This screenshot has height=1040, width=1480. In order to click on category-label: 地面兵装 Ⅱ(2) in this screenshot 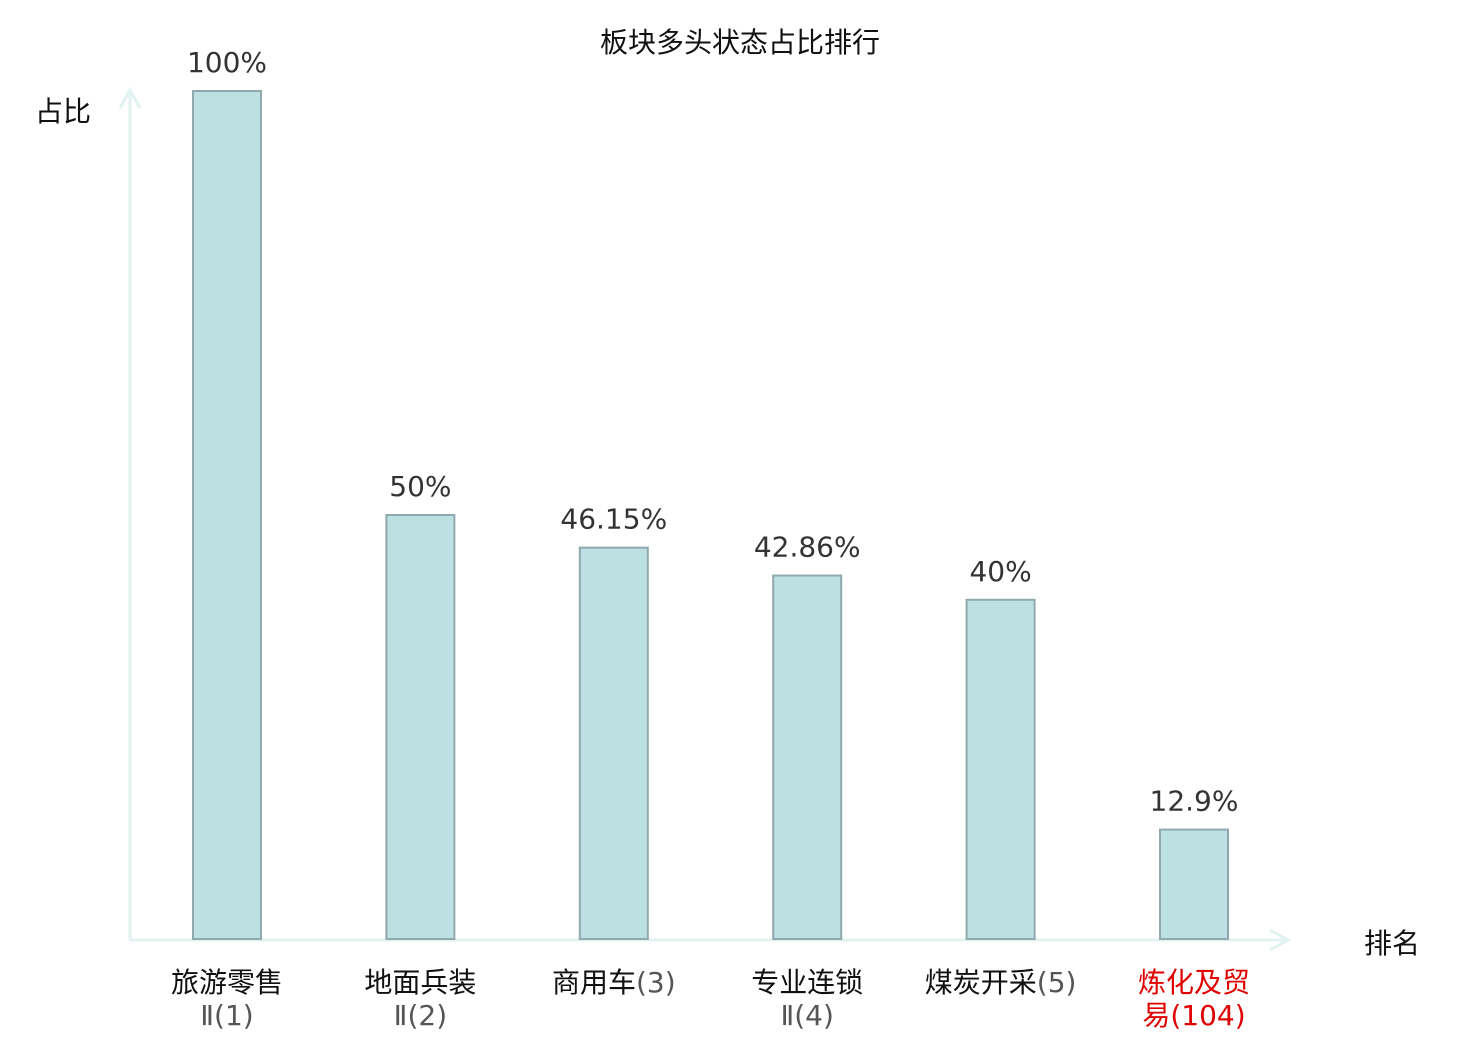, I will do `click(420, 999)`.